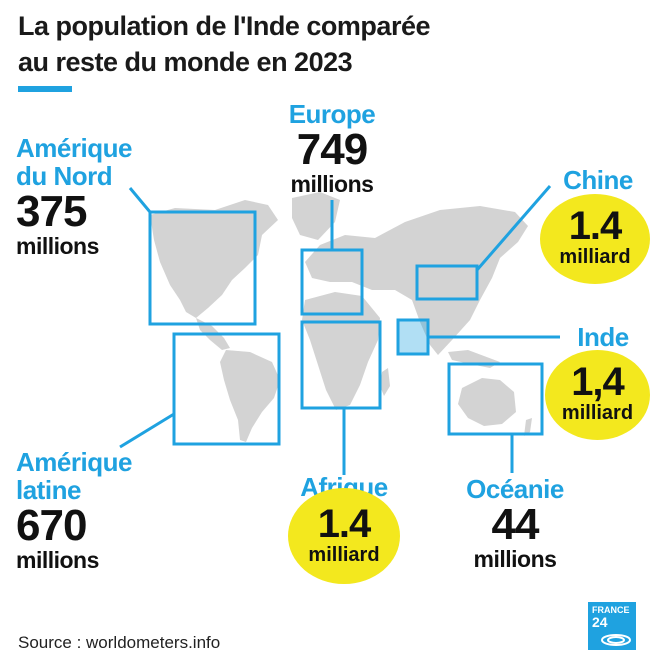  I want to click on africa-unit: milliard, so click(344, 555).